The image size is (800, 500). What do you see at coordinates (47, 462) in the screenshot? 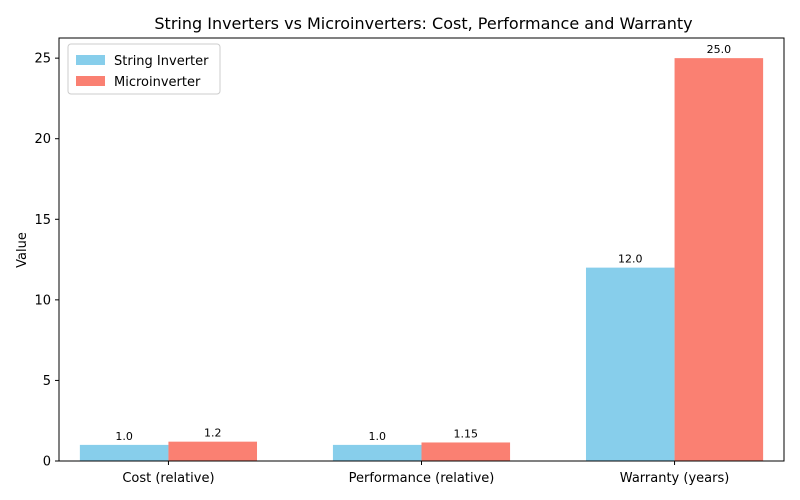
I see `y-tick-label: 0` at bounding box center [47, 462].